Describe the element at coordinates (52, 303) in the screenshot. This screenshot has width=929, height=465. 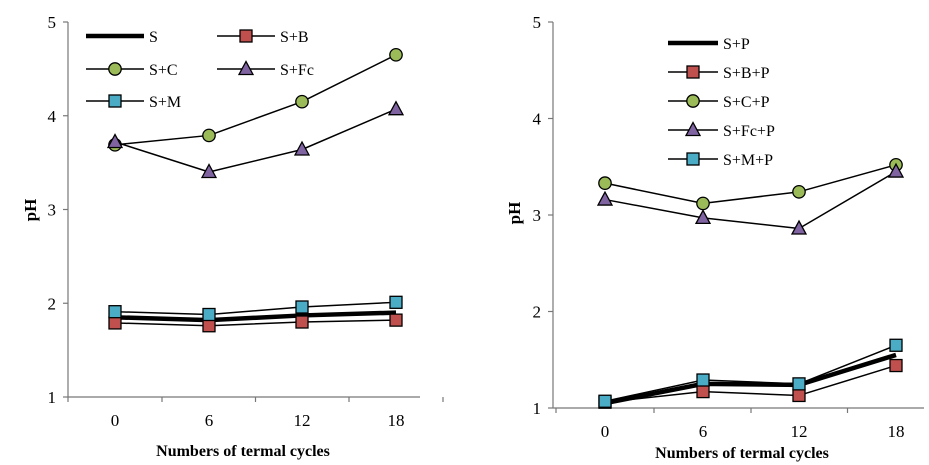
I see `left-y-tick-label: 2` at that location.